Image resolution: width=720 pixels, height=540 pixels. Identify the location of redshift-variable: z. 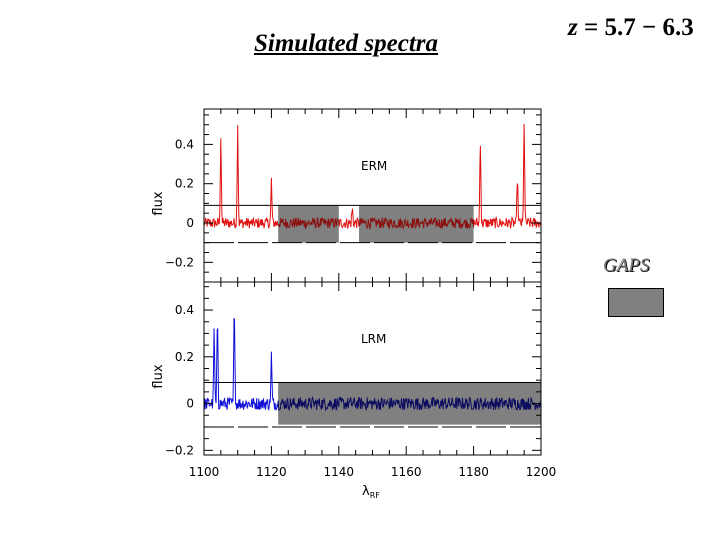
(573, 27).